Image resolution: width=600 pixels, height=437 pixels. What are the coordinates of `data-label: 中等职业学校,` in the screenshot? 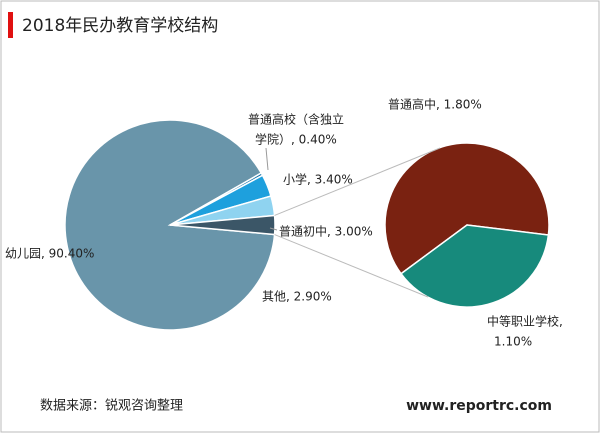 It's located at (525, 321).